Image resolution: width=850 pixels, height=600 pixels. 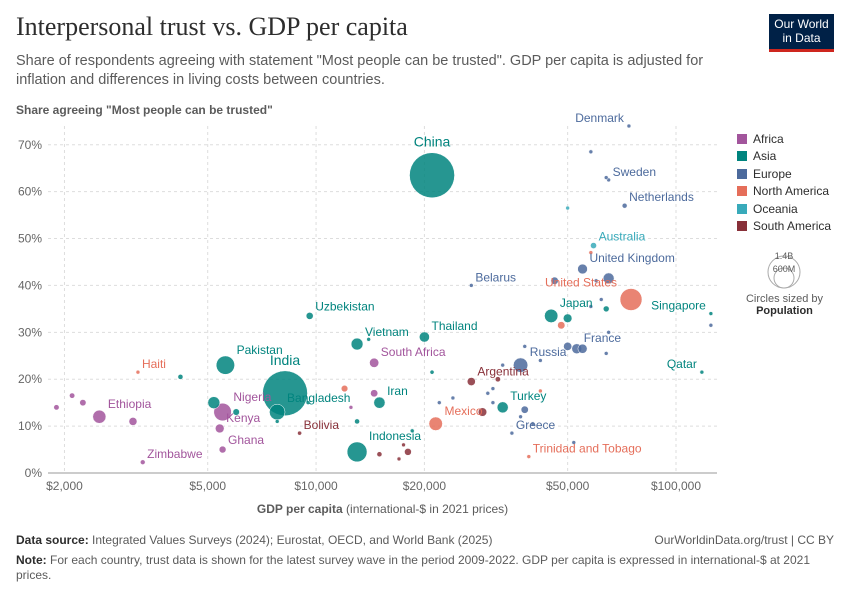 What do you see at coordinates (576, 303) in the screenshot?
I see `point-label: Japan` at bounding box center [576, 303].